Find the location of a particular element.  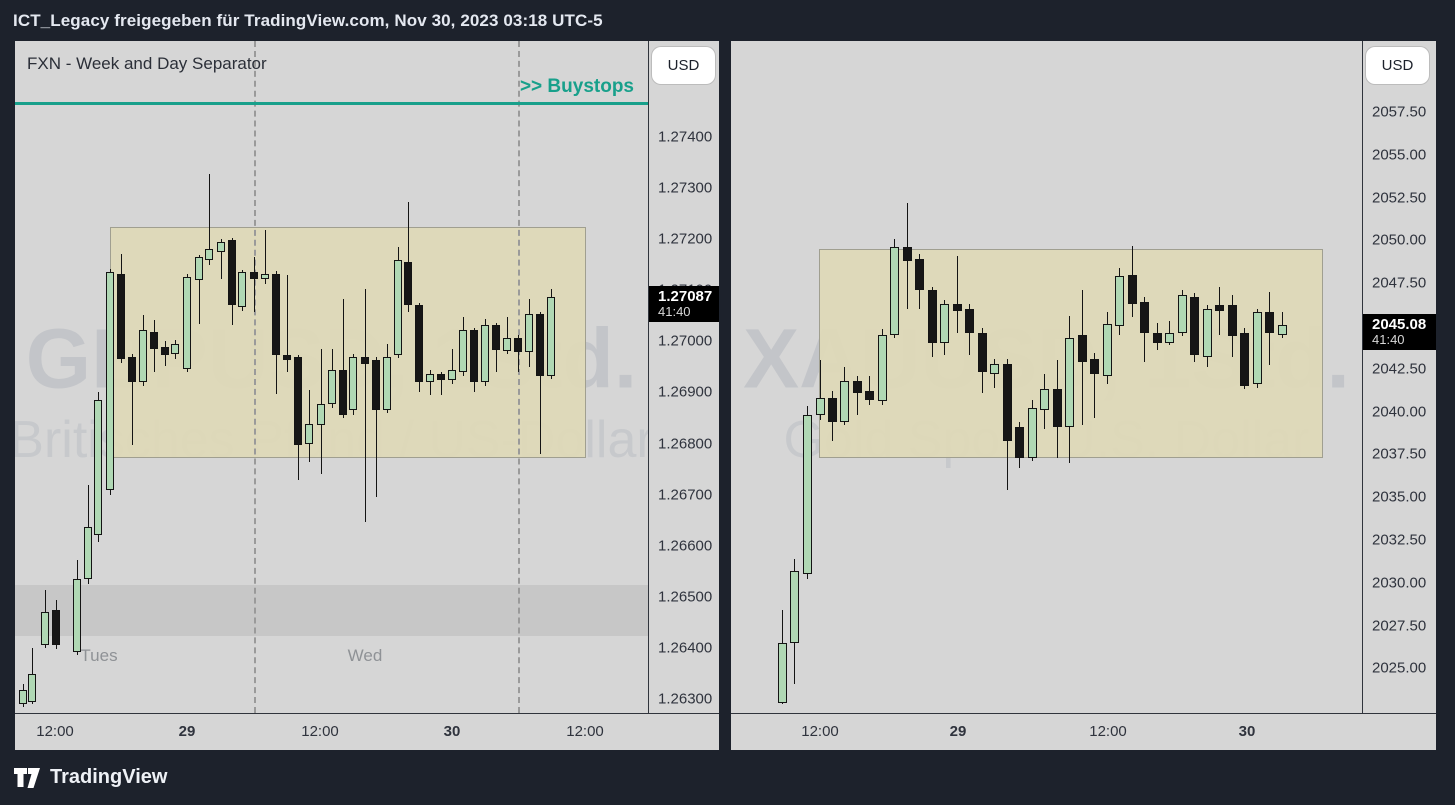

day-separator-line is located at coordinates (519, 377).